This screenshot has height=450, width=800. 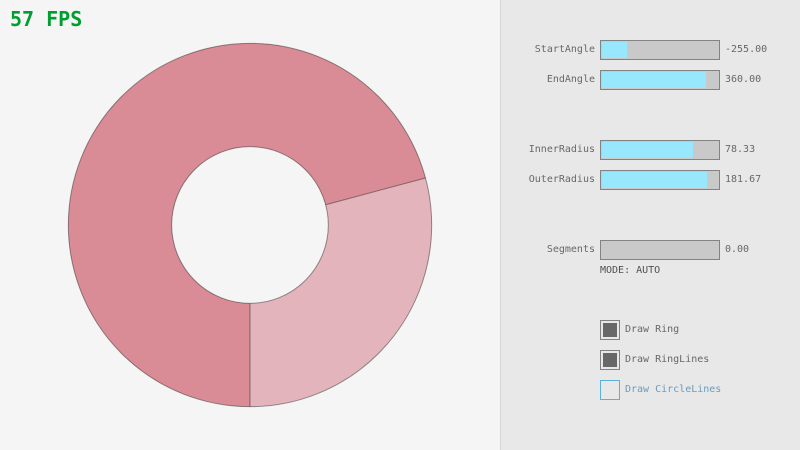 I want to click on ring-radial-line, so click(x=375, y=191).